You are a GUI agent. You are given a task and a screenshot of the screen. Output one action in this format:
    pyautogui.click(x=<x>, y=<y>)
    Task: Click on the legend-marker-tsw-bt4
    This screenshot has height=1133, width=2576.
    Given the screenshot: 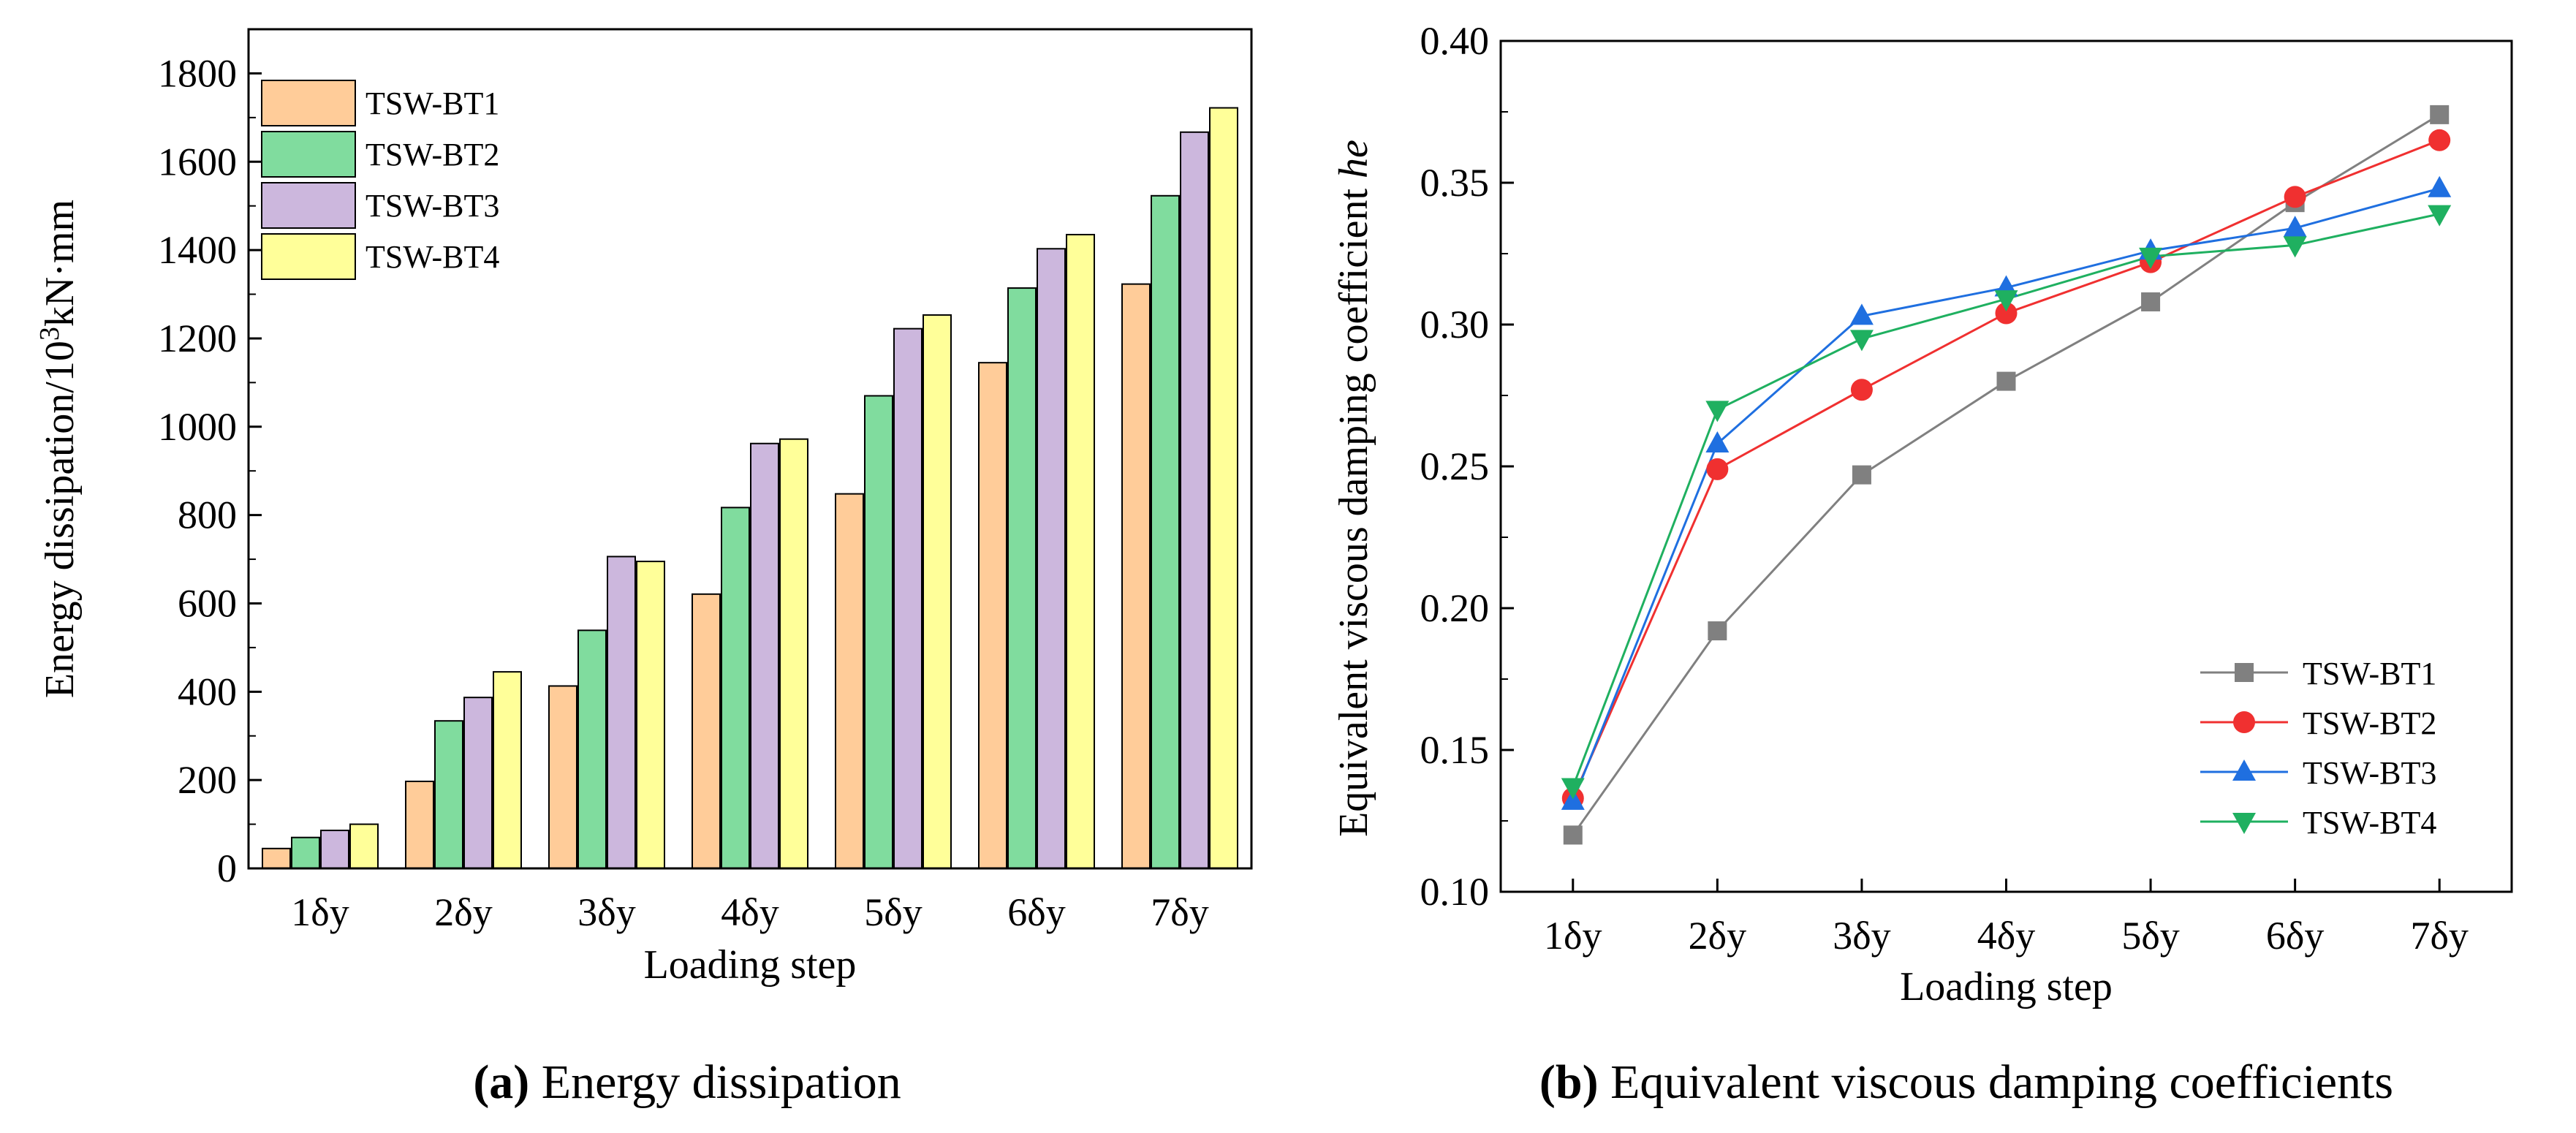 What is the action you would take?
    pyautogui.click(x=2244, y=823)
    